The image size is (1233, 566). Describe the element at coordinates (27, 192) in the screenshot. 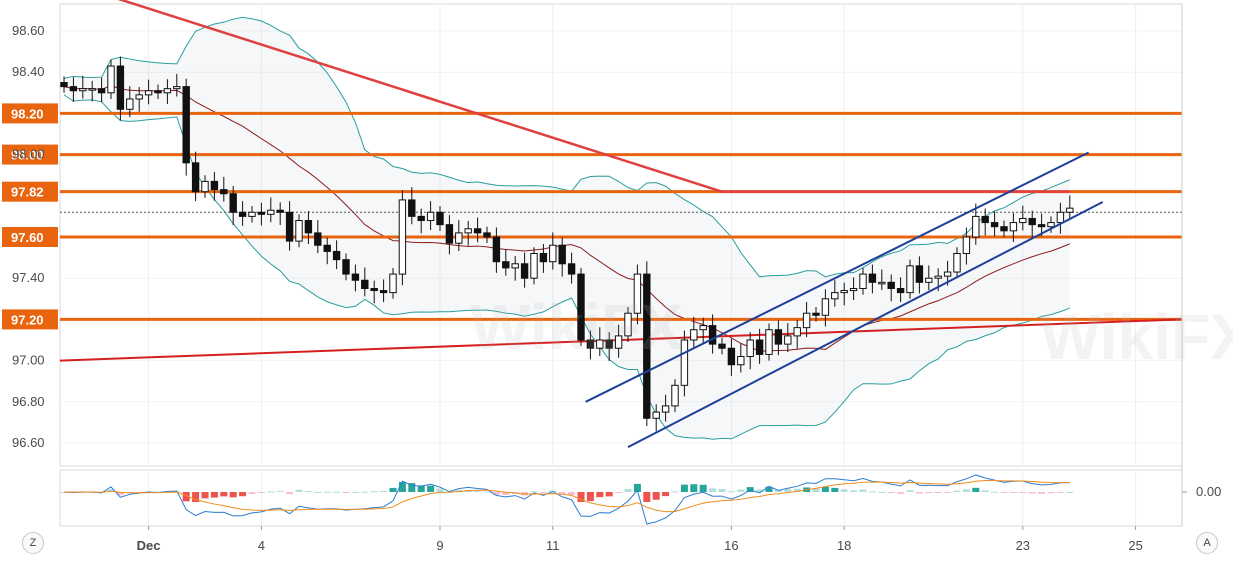

I see `level-badge-label: 97.82` at that location.